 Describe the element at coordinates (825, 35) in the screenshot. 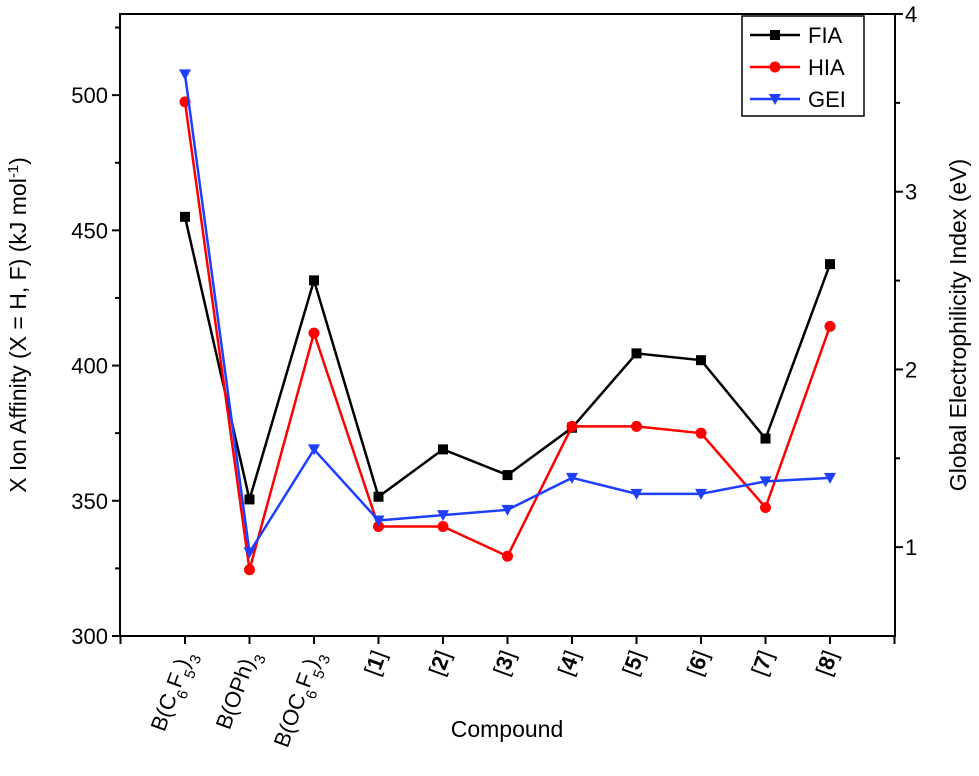

I see `legend-label: FIA` at that location.